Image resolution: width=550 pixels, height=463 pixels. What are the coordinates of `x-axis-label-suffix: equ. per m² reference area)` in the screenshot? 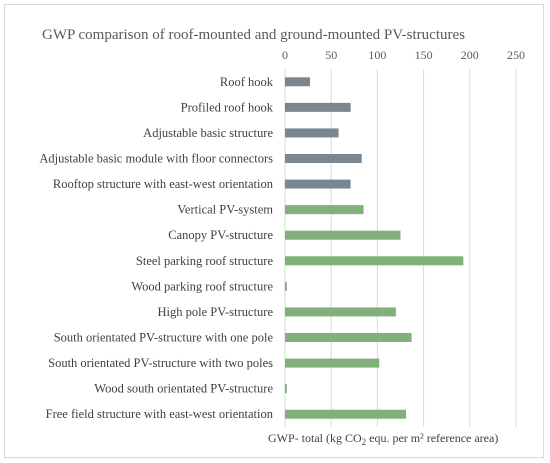 It's located at (432, 438).